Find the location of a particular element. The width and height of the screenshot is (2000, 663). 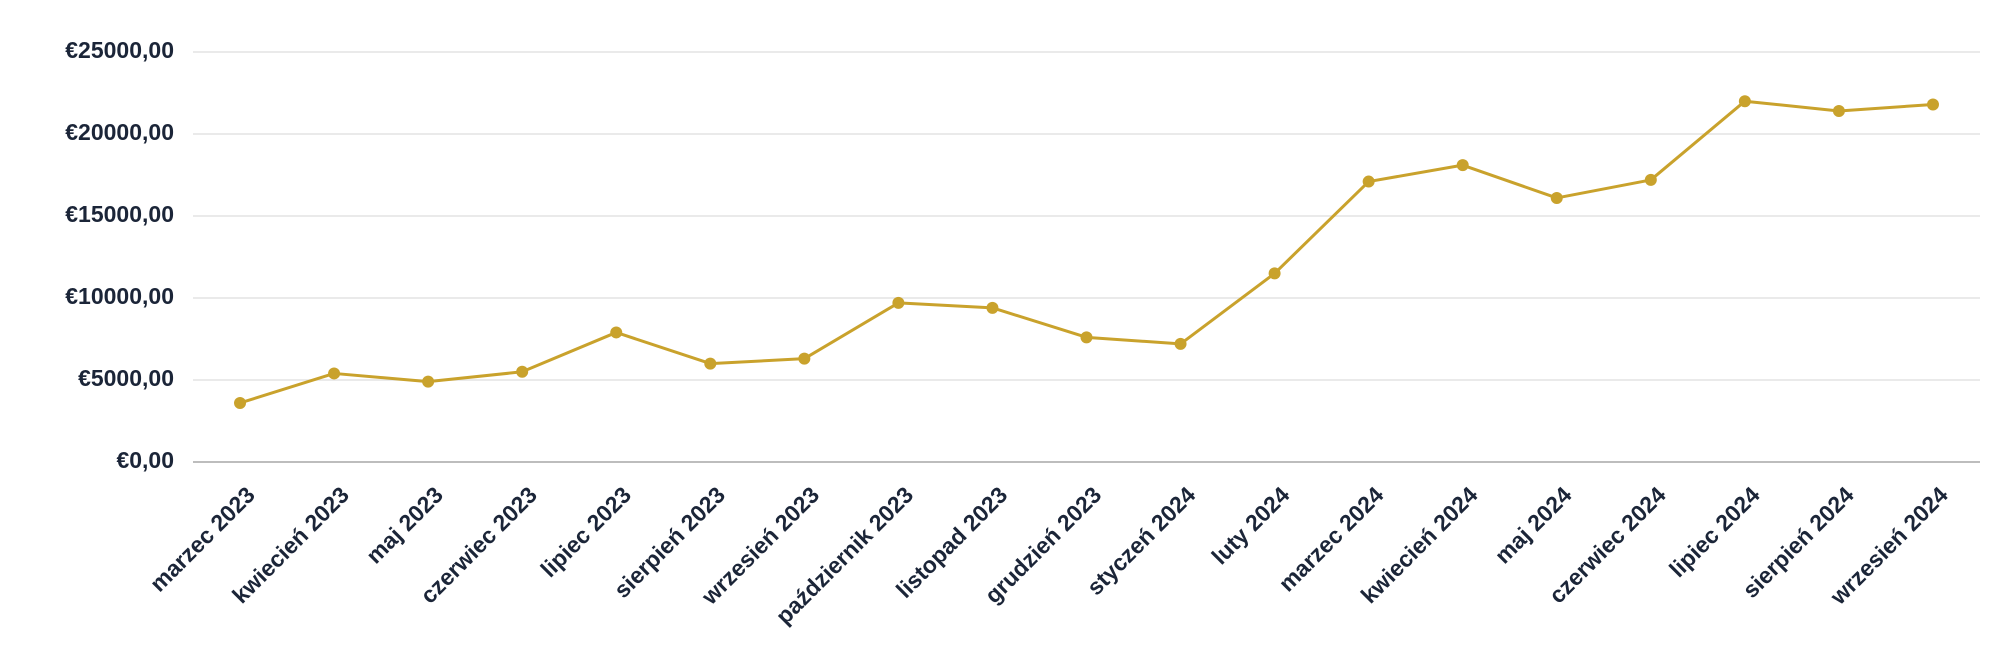

x-tick-label: maj 2023 is located at coordinates (404, 524).